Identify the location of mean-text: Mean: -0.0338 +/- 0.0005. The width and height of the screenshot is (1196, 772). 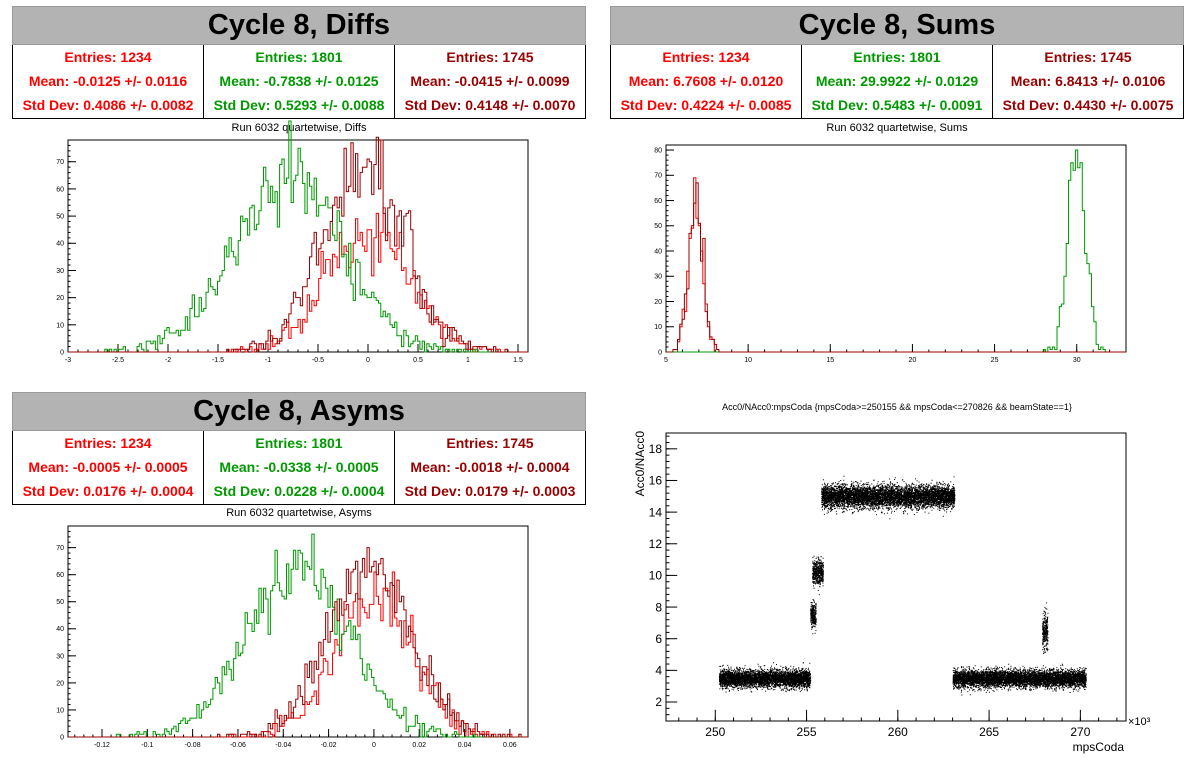
(299, 467).